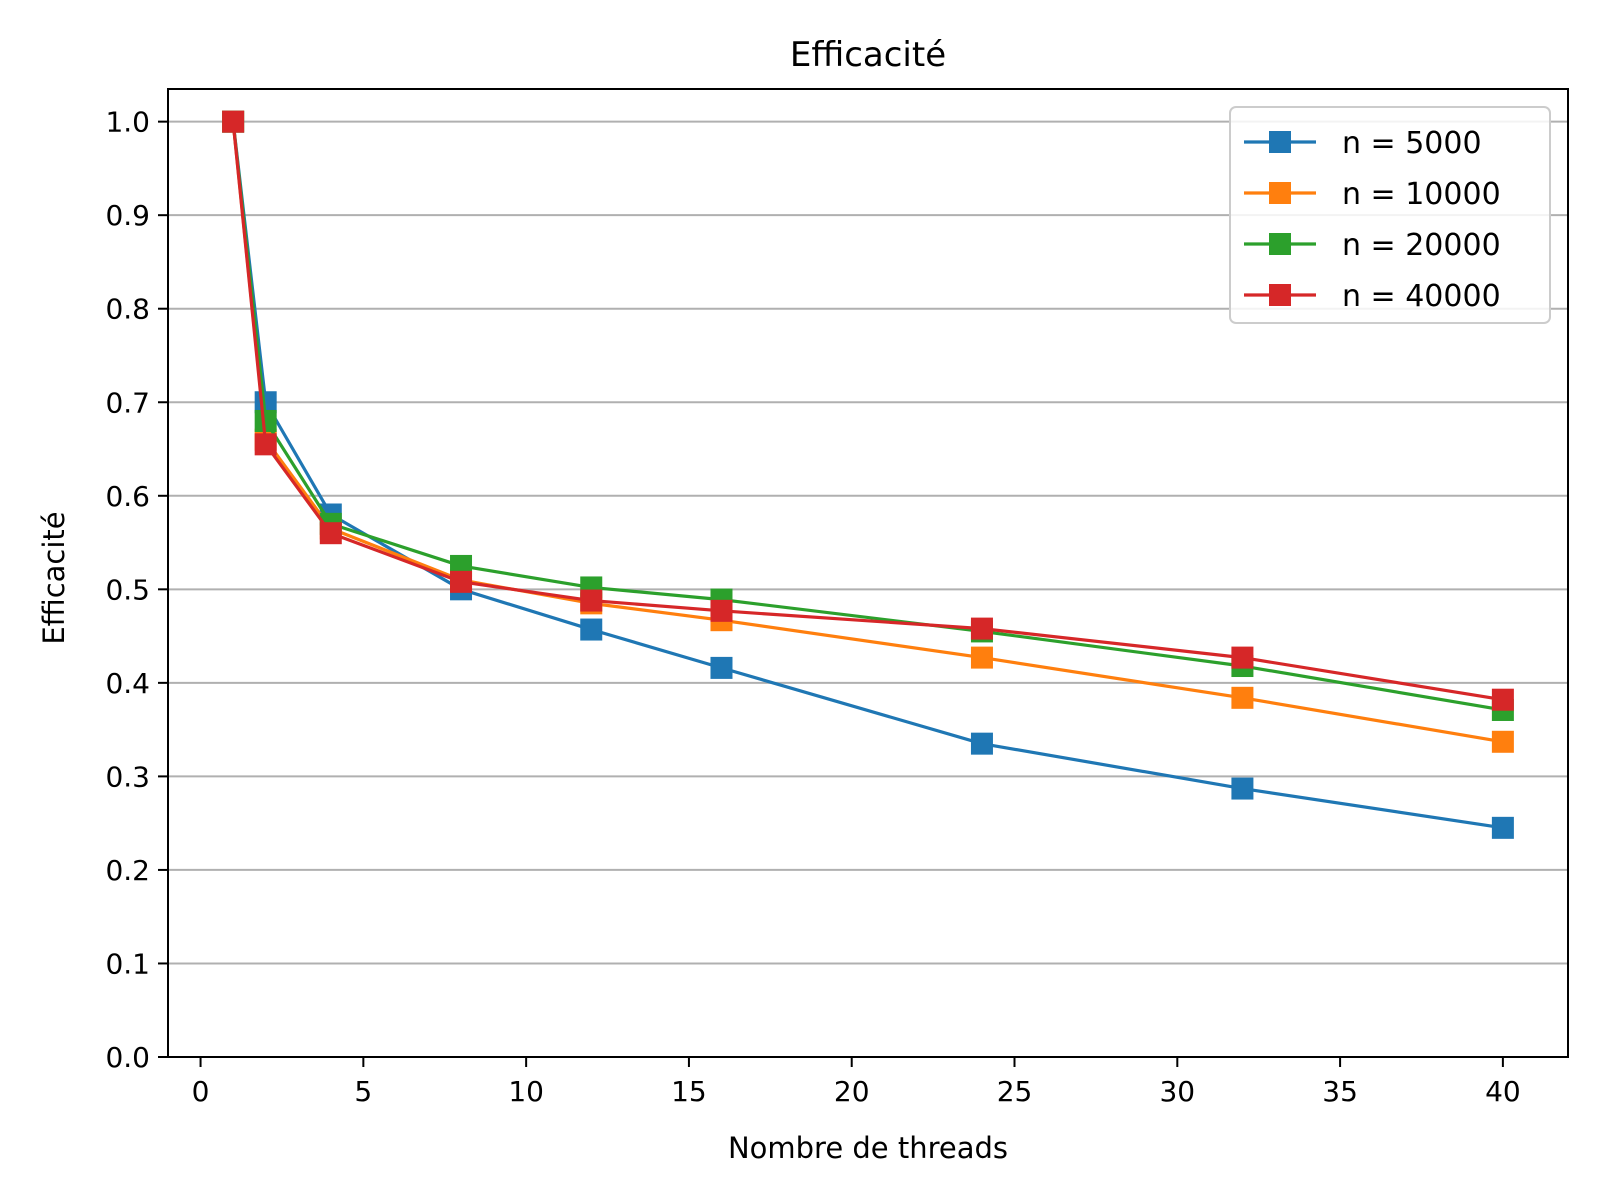 This screenshot has width=1600, height=1204. I want to click on y-tick-label: 0.2, so click(127, 870).